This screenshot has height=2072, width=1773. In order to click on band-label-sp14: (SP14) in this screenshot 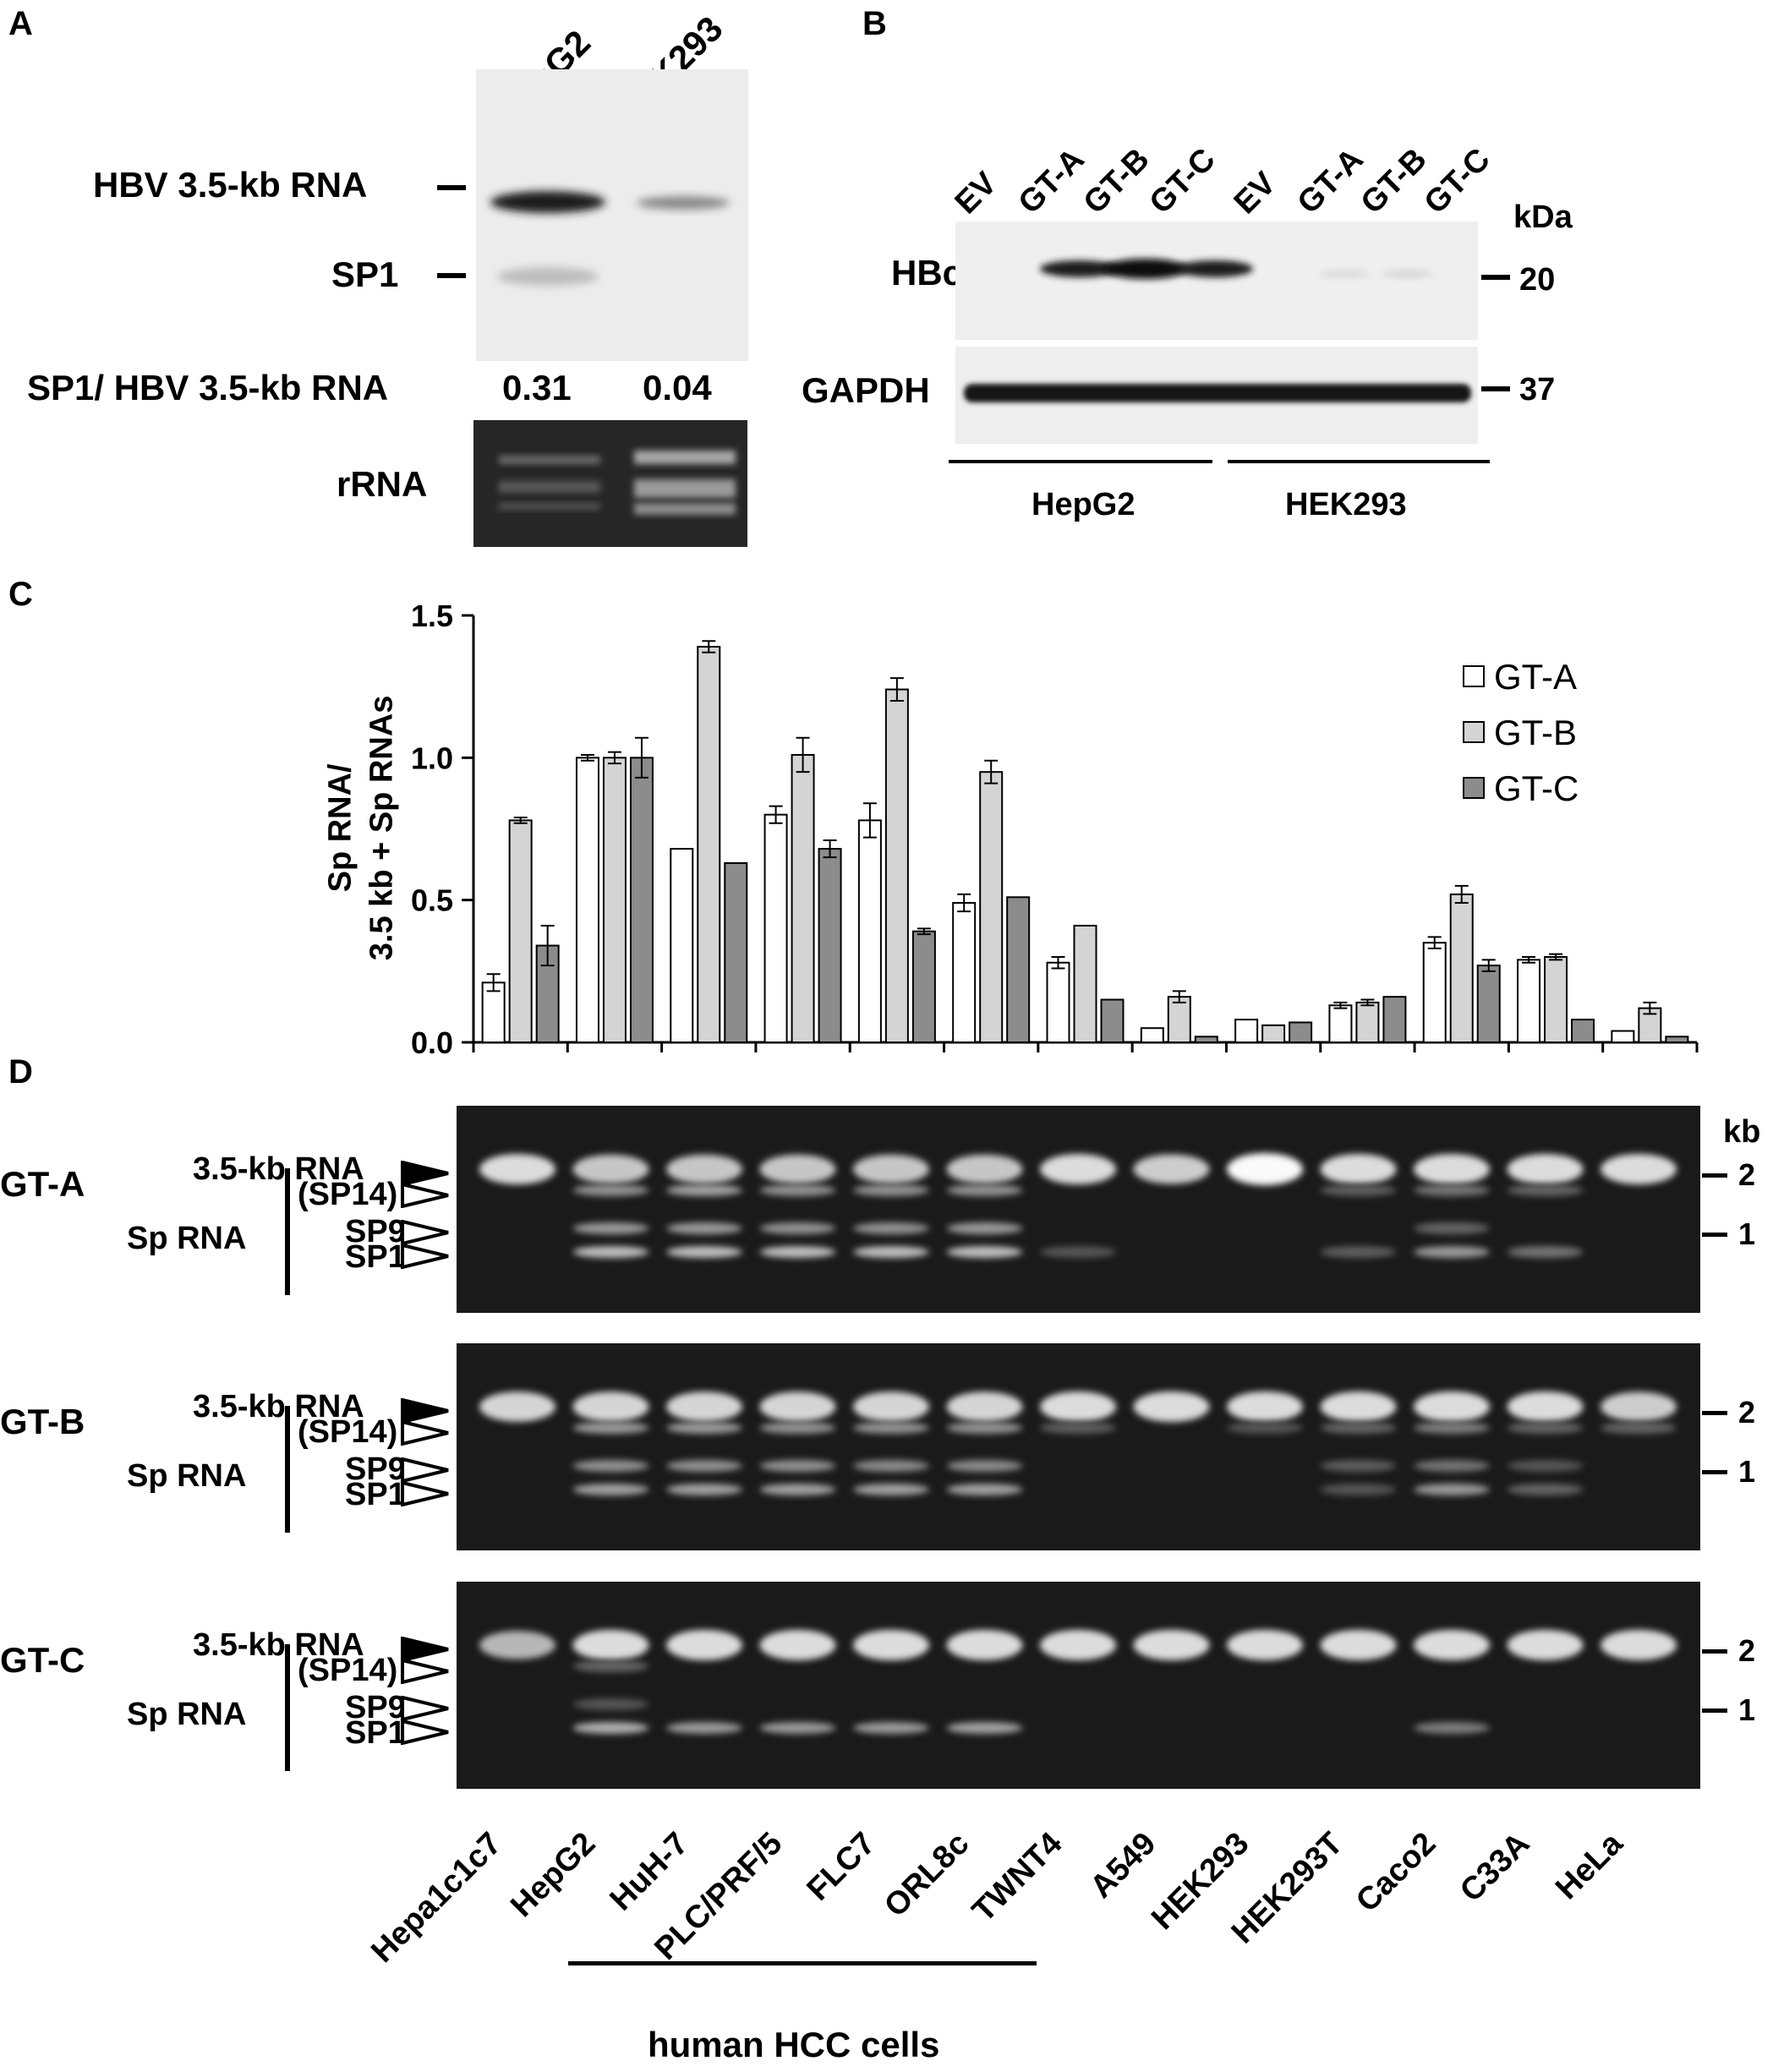, I will do `click(348, 1671)`.